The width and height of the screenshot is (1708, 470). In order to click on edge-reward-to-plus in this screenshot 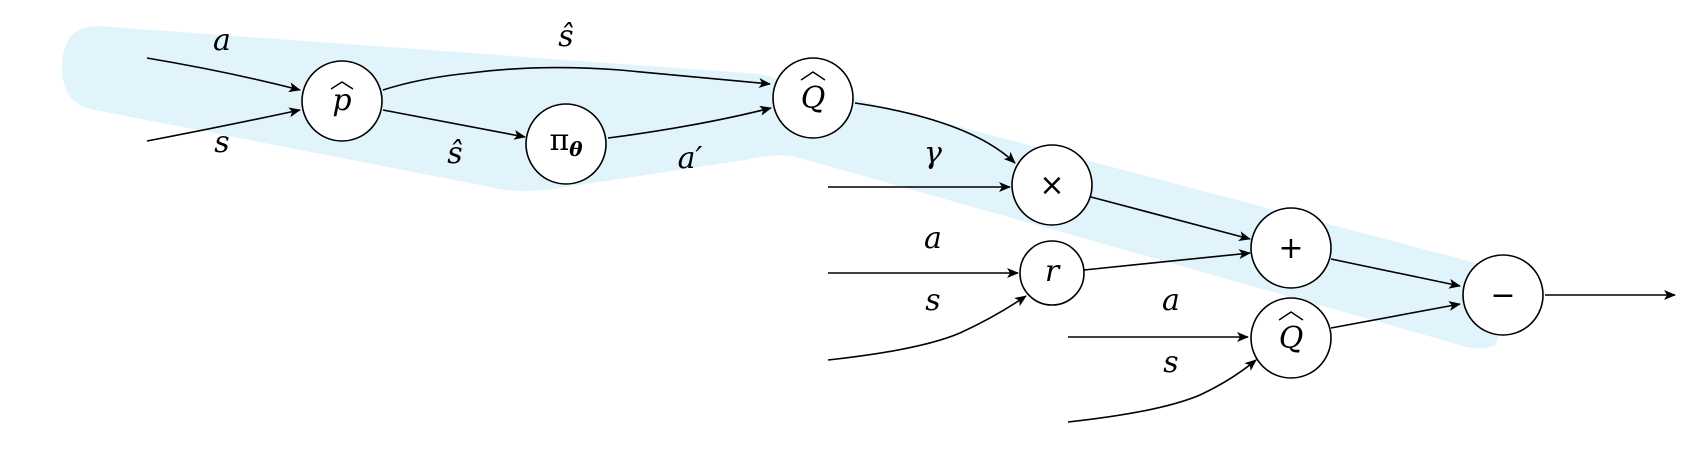, I will do `click(1167, 260)`.